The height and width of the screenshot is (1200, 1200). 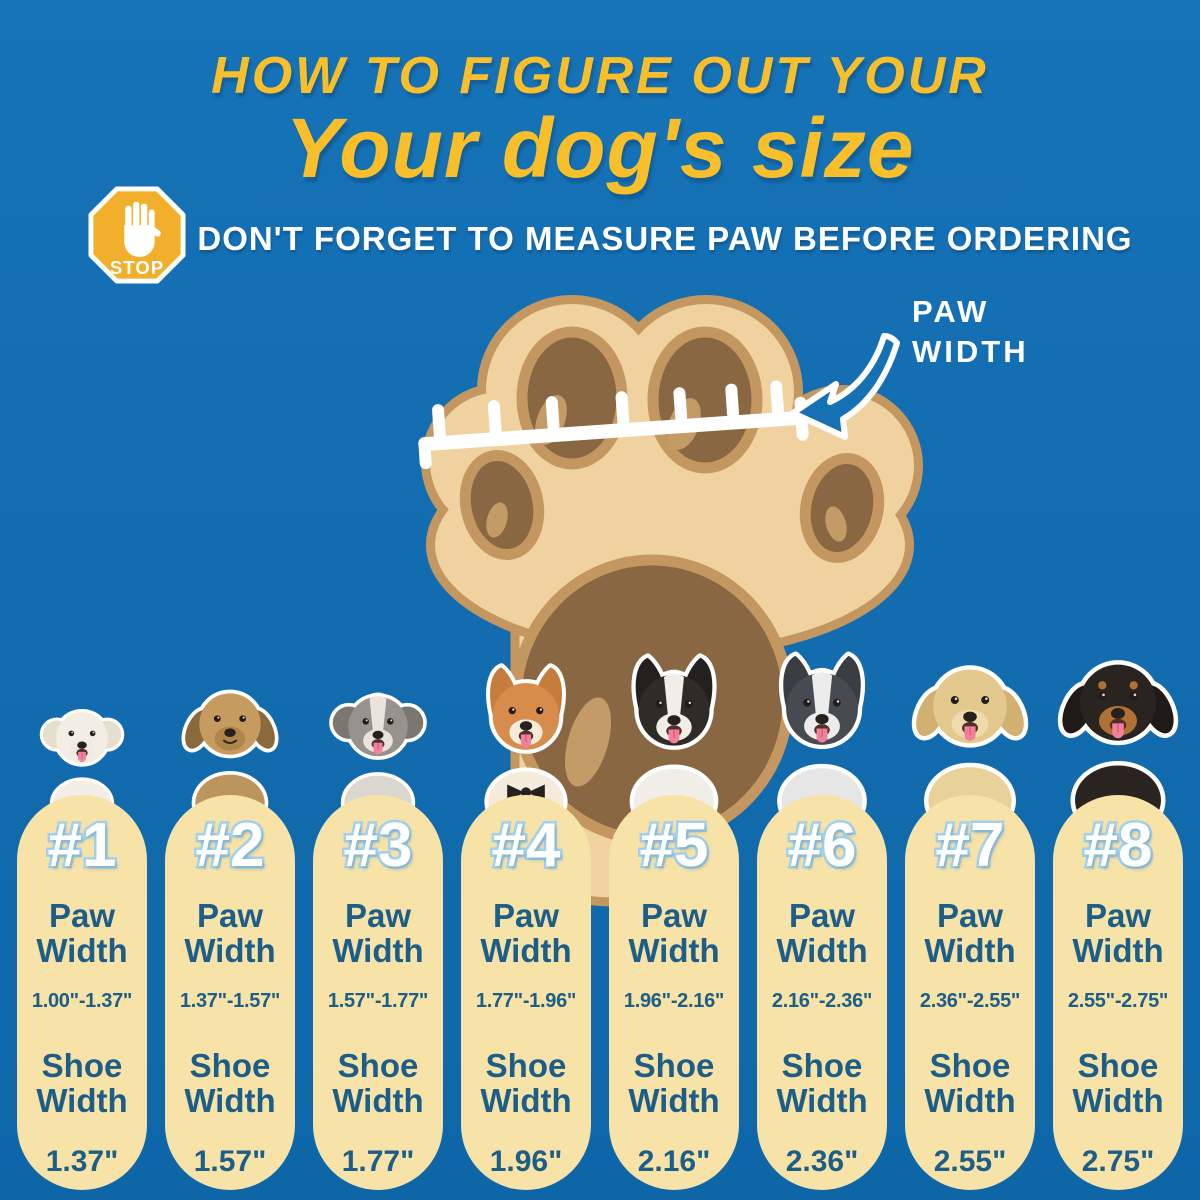 I want to click on size-column-4: #4 Paw Width 1.77"-1.96" Shoe Width 1.96", so click(x=526, y=900).